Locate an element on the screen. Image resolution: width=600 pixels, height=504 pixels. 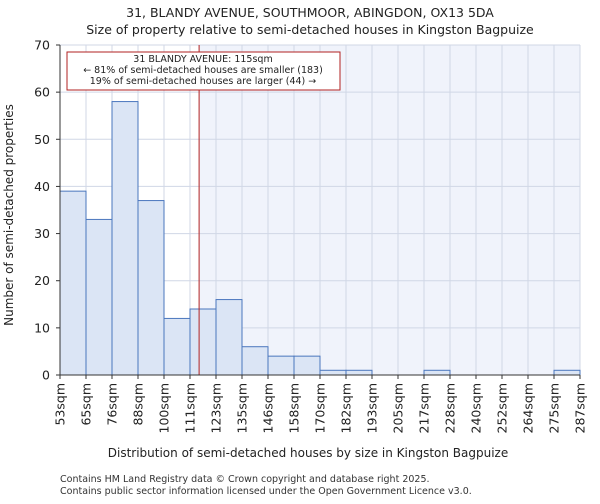
x-tick-label: 264sqm is located at coordinates (528, 408).